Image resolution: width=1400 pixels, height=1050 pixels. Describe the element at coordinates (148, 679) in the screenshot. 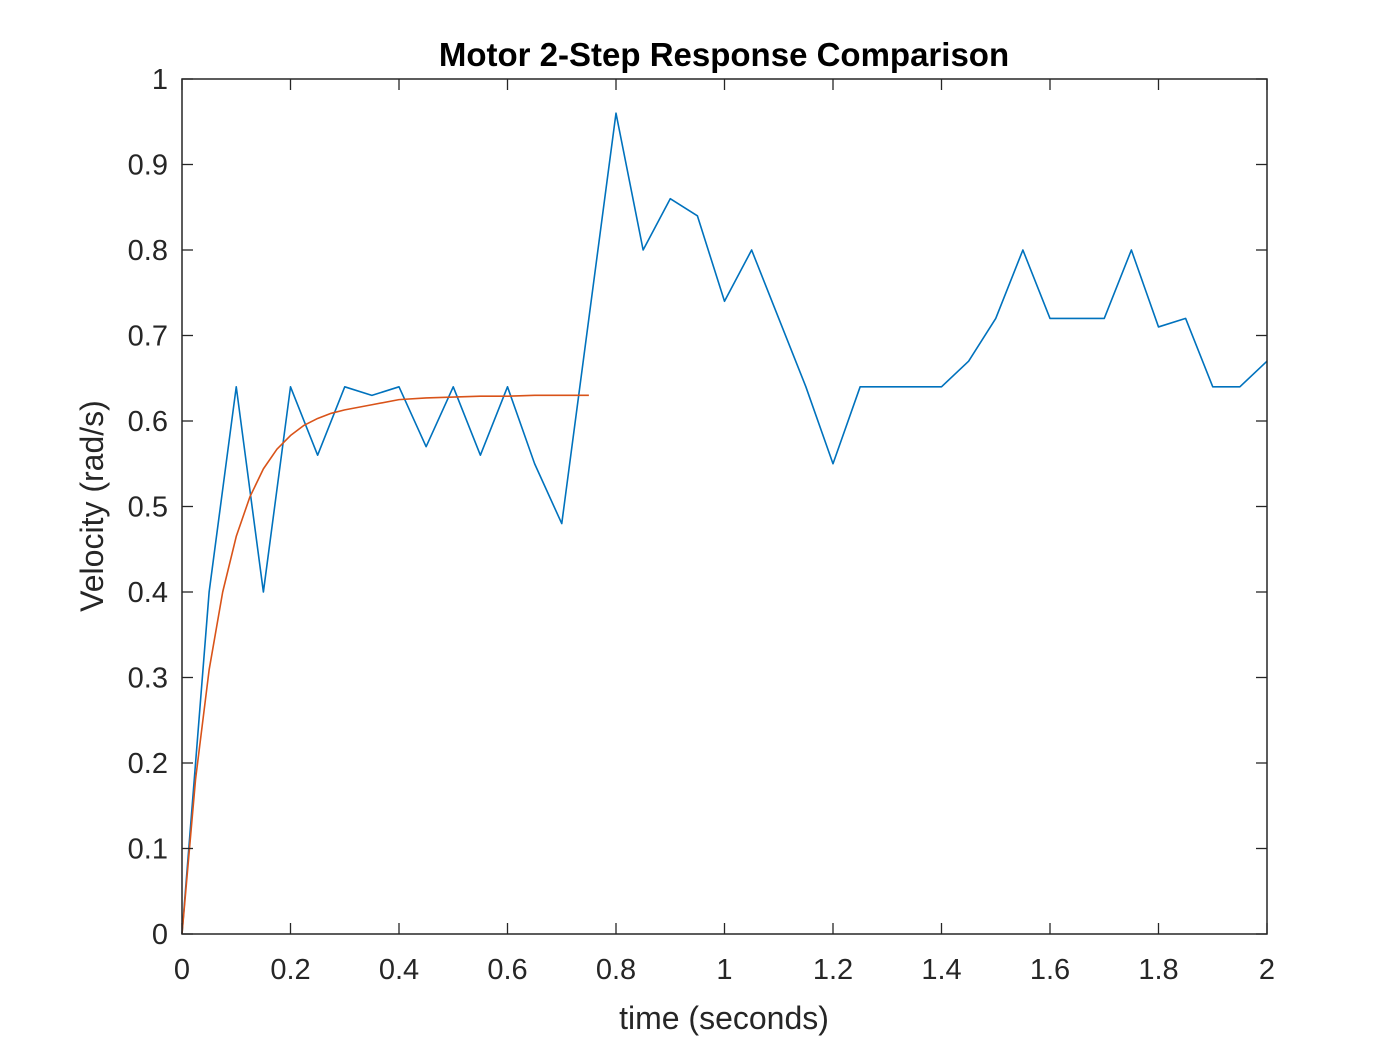

I see `y-tick-label: 0.3` at that location.